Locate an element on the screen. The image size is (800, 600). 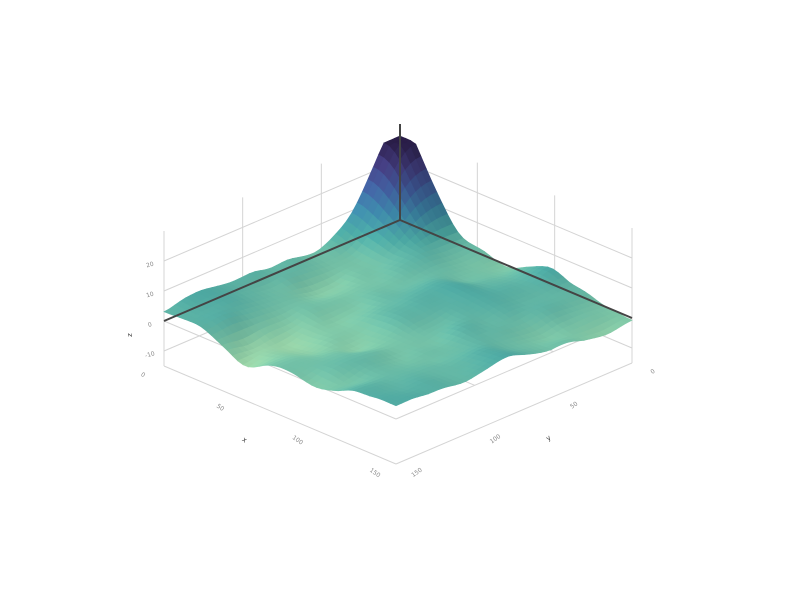
y-tick-label: 150 is located at coordinates (417, 473).